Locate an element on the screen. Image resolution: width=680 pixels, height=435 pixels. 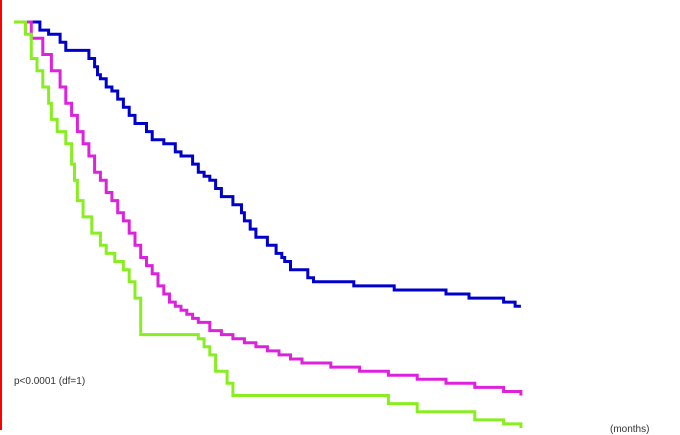
p-value-annotation: p<0.0001 (df=1) is located at coordinates (50, 381).